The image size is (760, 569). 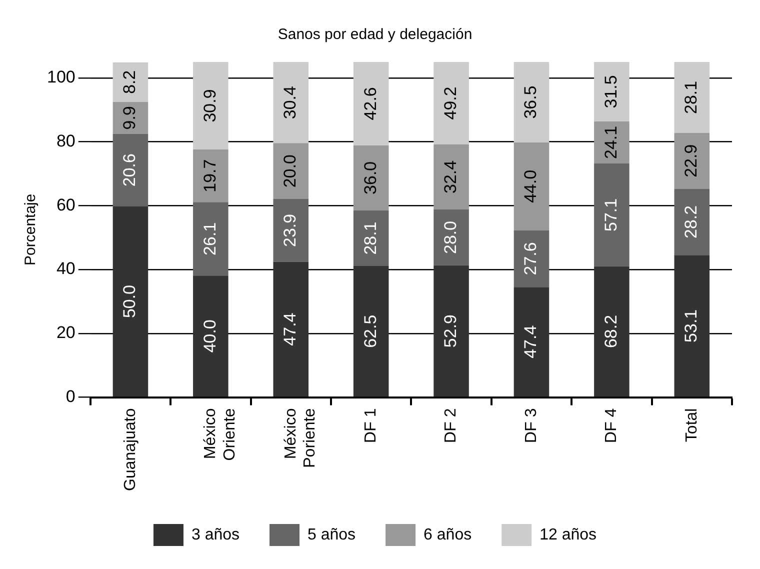 What do you see at coordinates (215, 535) in the screenshot?
I see `legend-label: 3 años` at bounding box center [215, 535].